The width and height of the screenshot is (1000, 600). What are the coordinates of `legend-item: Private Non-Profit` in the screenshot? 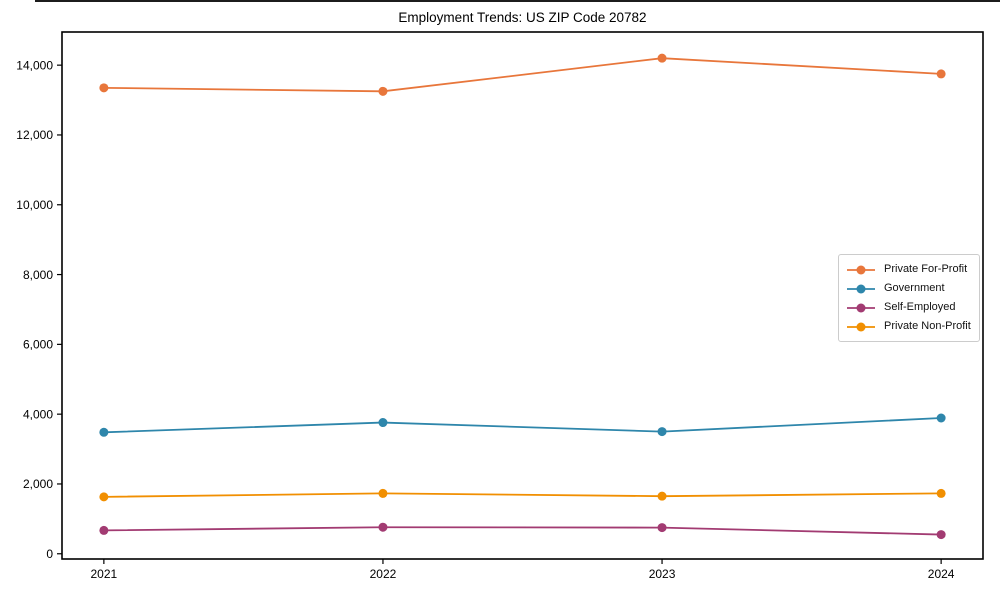 It's located at (909, 326).